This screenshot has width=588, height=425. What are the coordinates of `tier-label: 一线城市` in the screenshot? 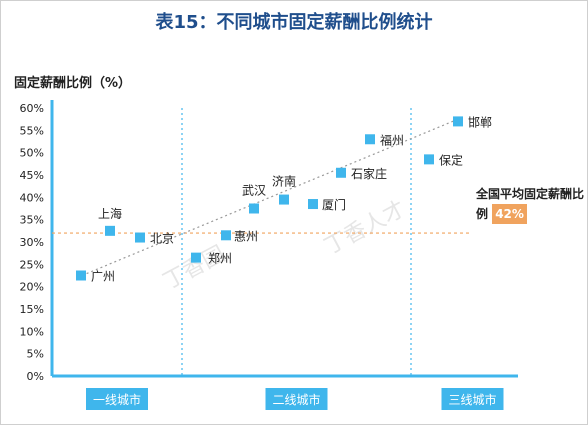 It's located at (117, 399).